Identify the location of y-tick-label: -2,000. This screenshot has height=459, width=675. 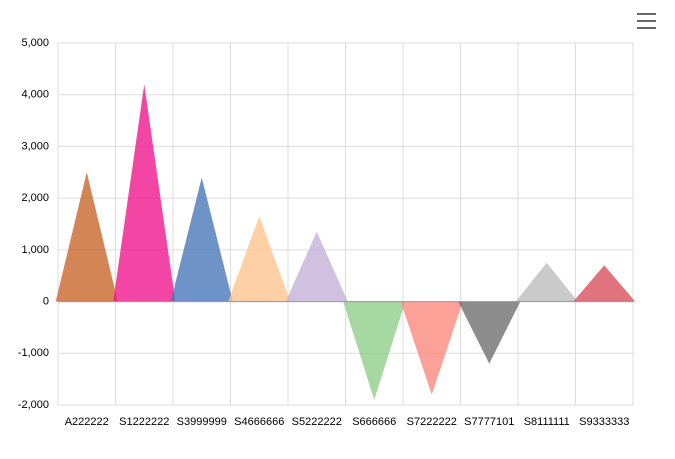
(33, 405).